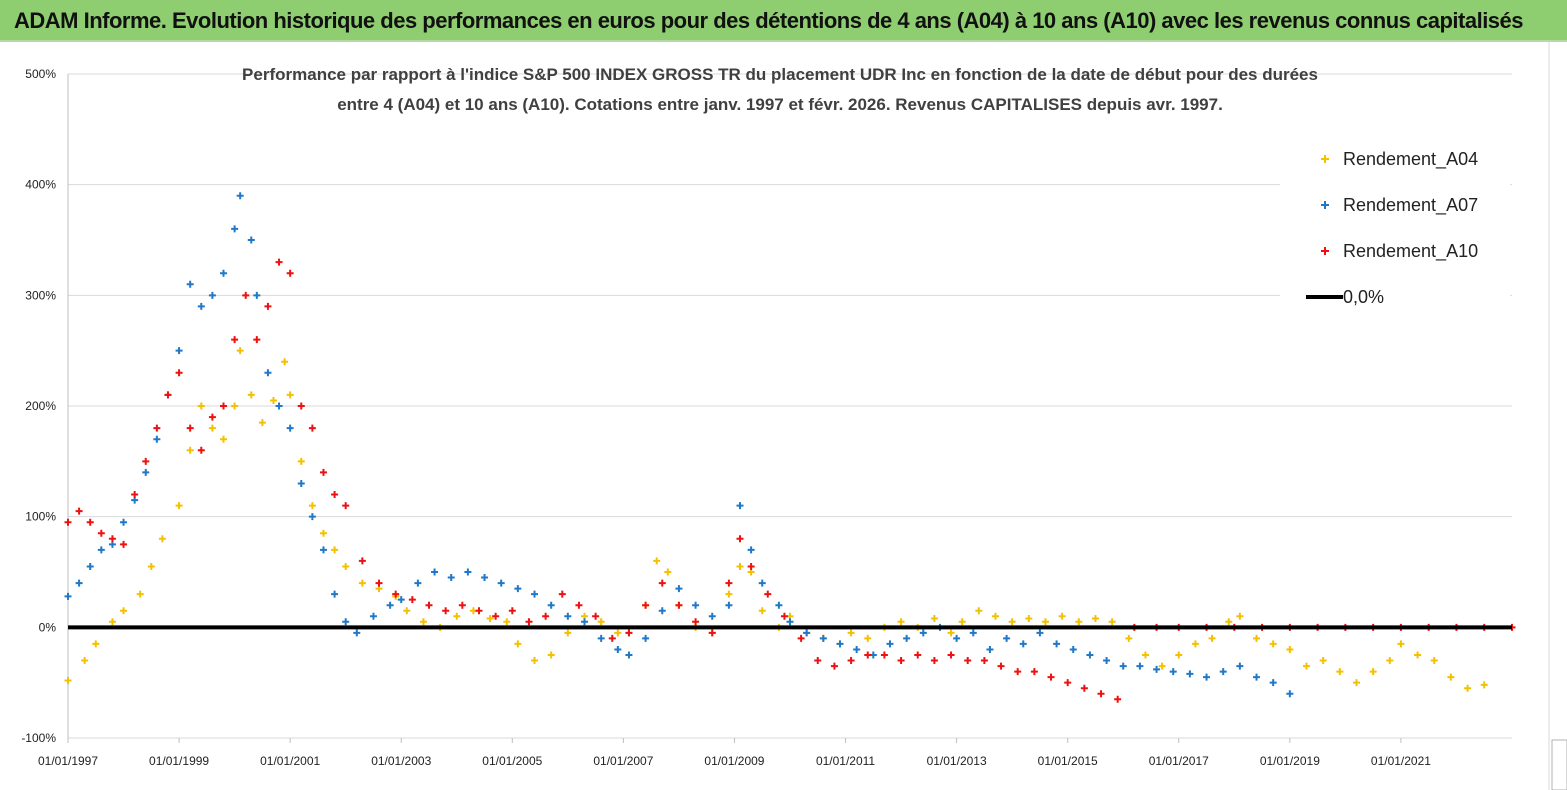 Image resolution: width=1567 pixels, height=790 pixels. Describe the element at coordinates (1363, 297) in the screenshot. I see `legend-label: 0,0%` at that location.